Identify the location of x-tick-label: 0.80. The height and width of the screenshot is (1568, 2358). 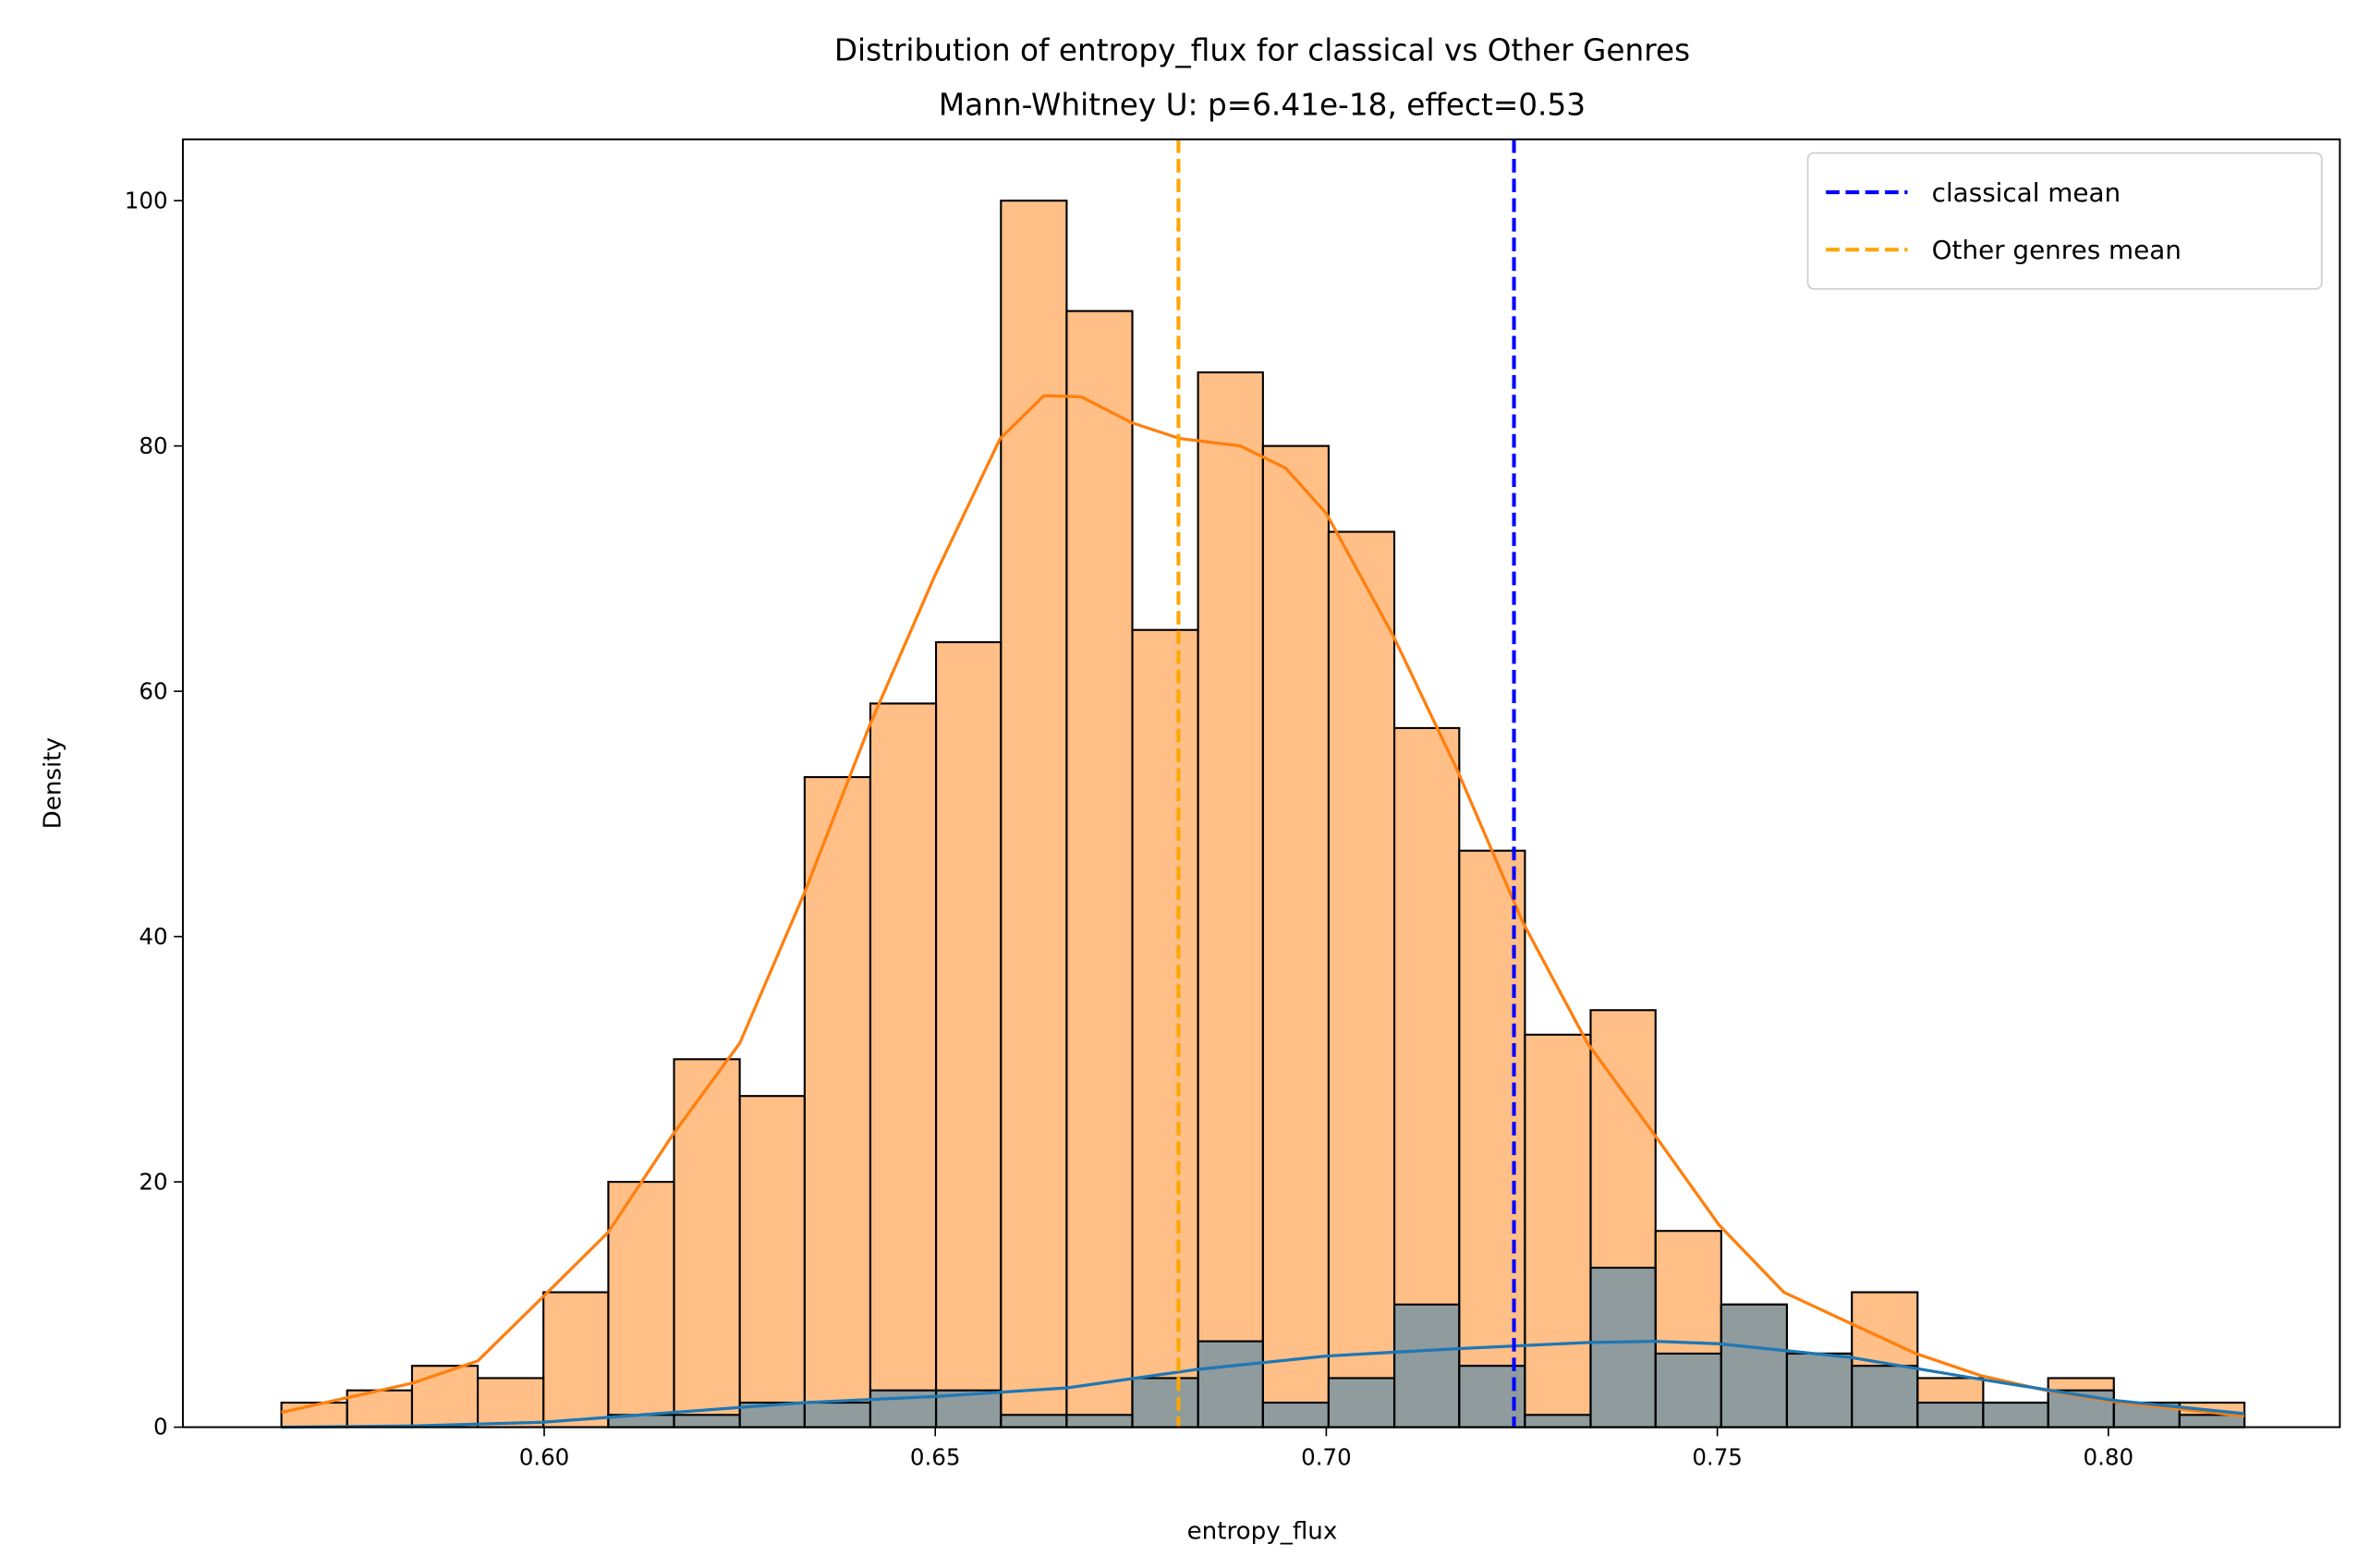
(2109, 1456).